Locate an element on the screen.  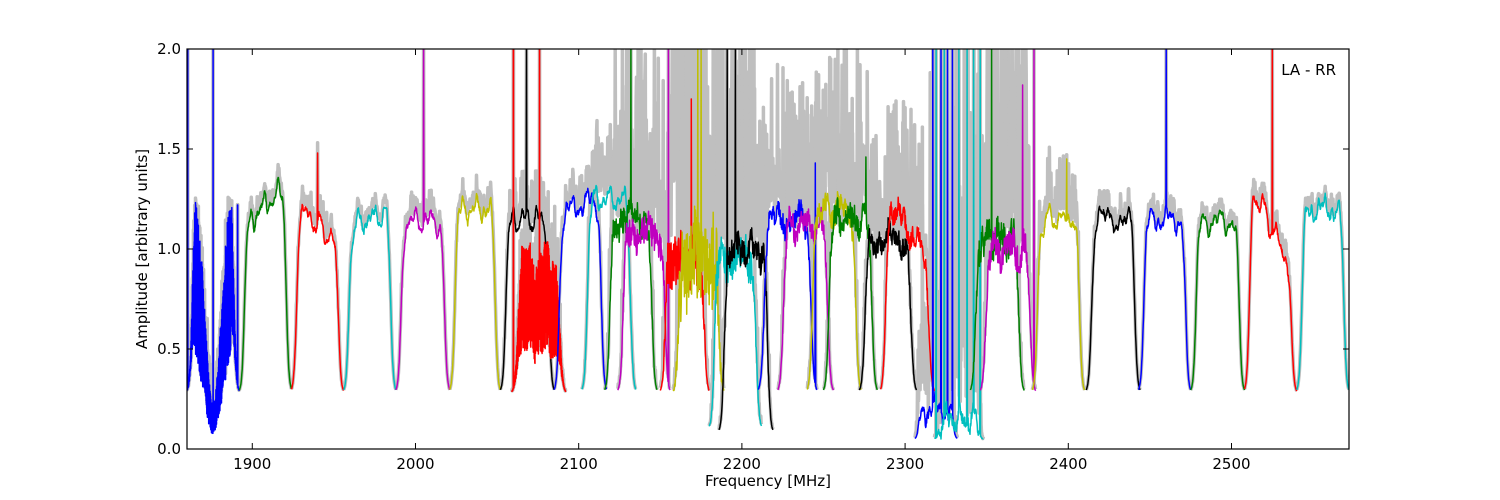
y-axis-label: Amplitude [arbitrary units] is located at coordinates (142, 249).